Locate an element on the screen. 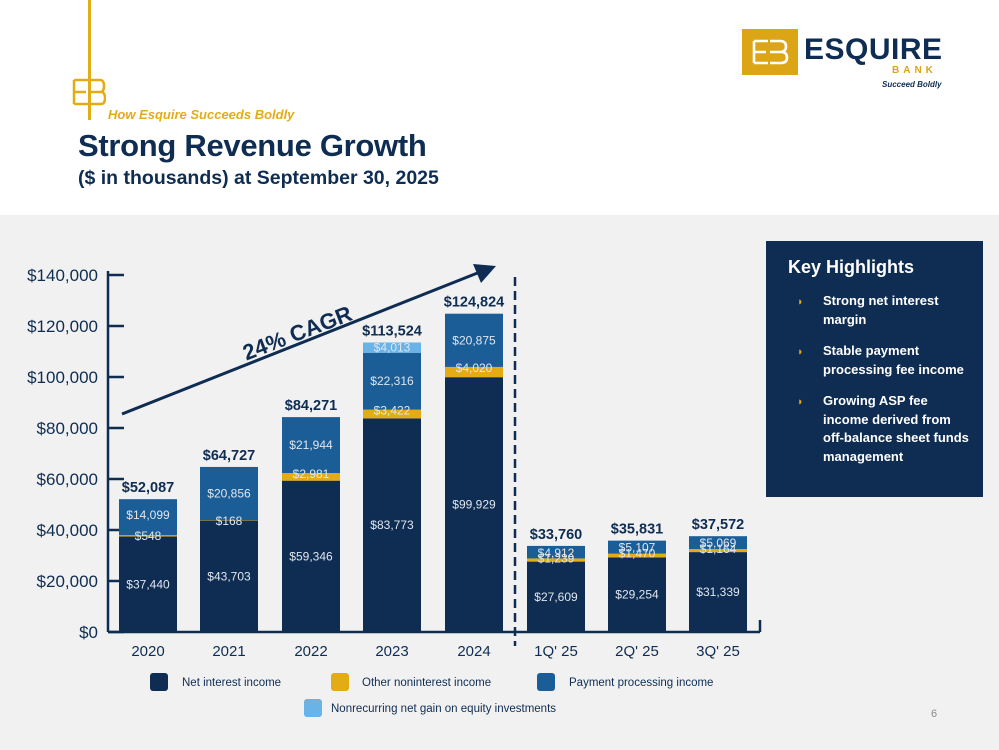 This screenshot has width=999, height=750. page-number: 6 is located at coordinates (934, 714).